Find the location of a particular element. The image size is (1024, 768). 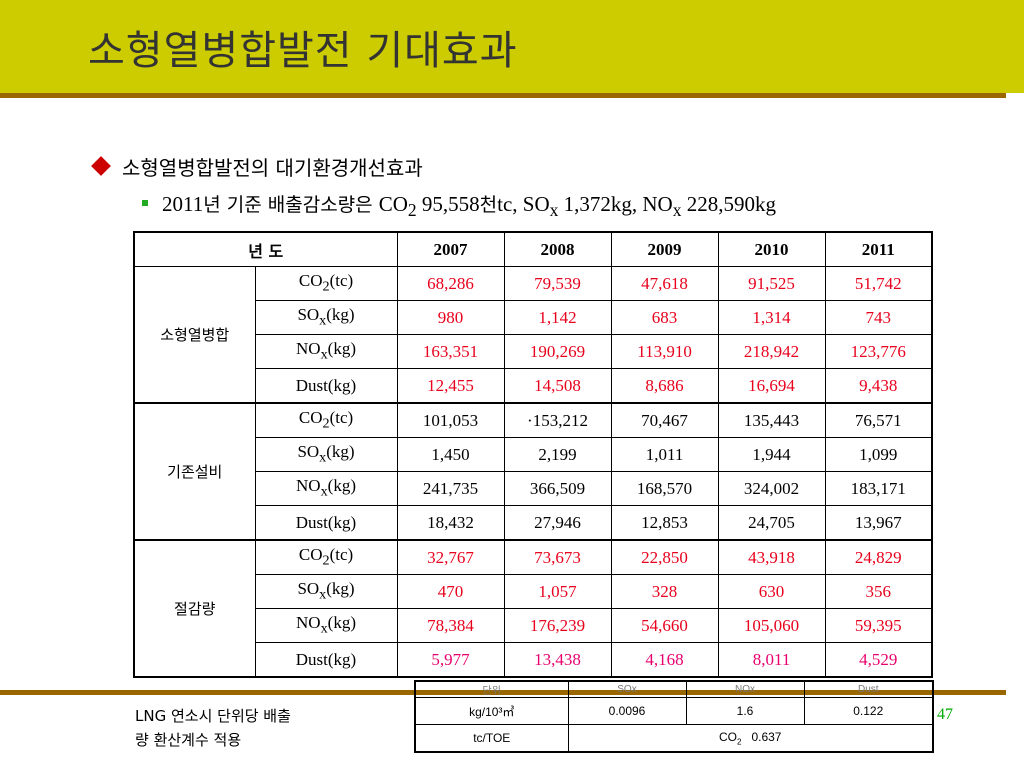

value-cell: 18,432 is located at coordinates (450, 523).